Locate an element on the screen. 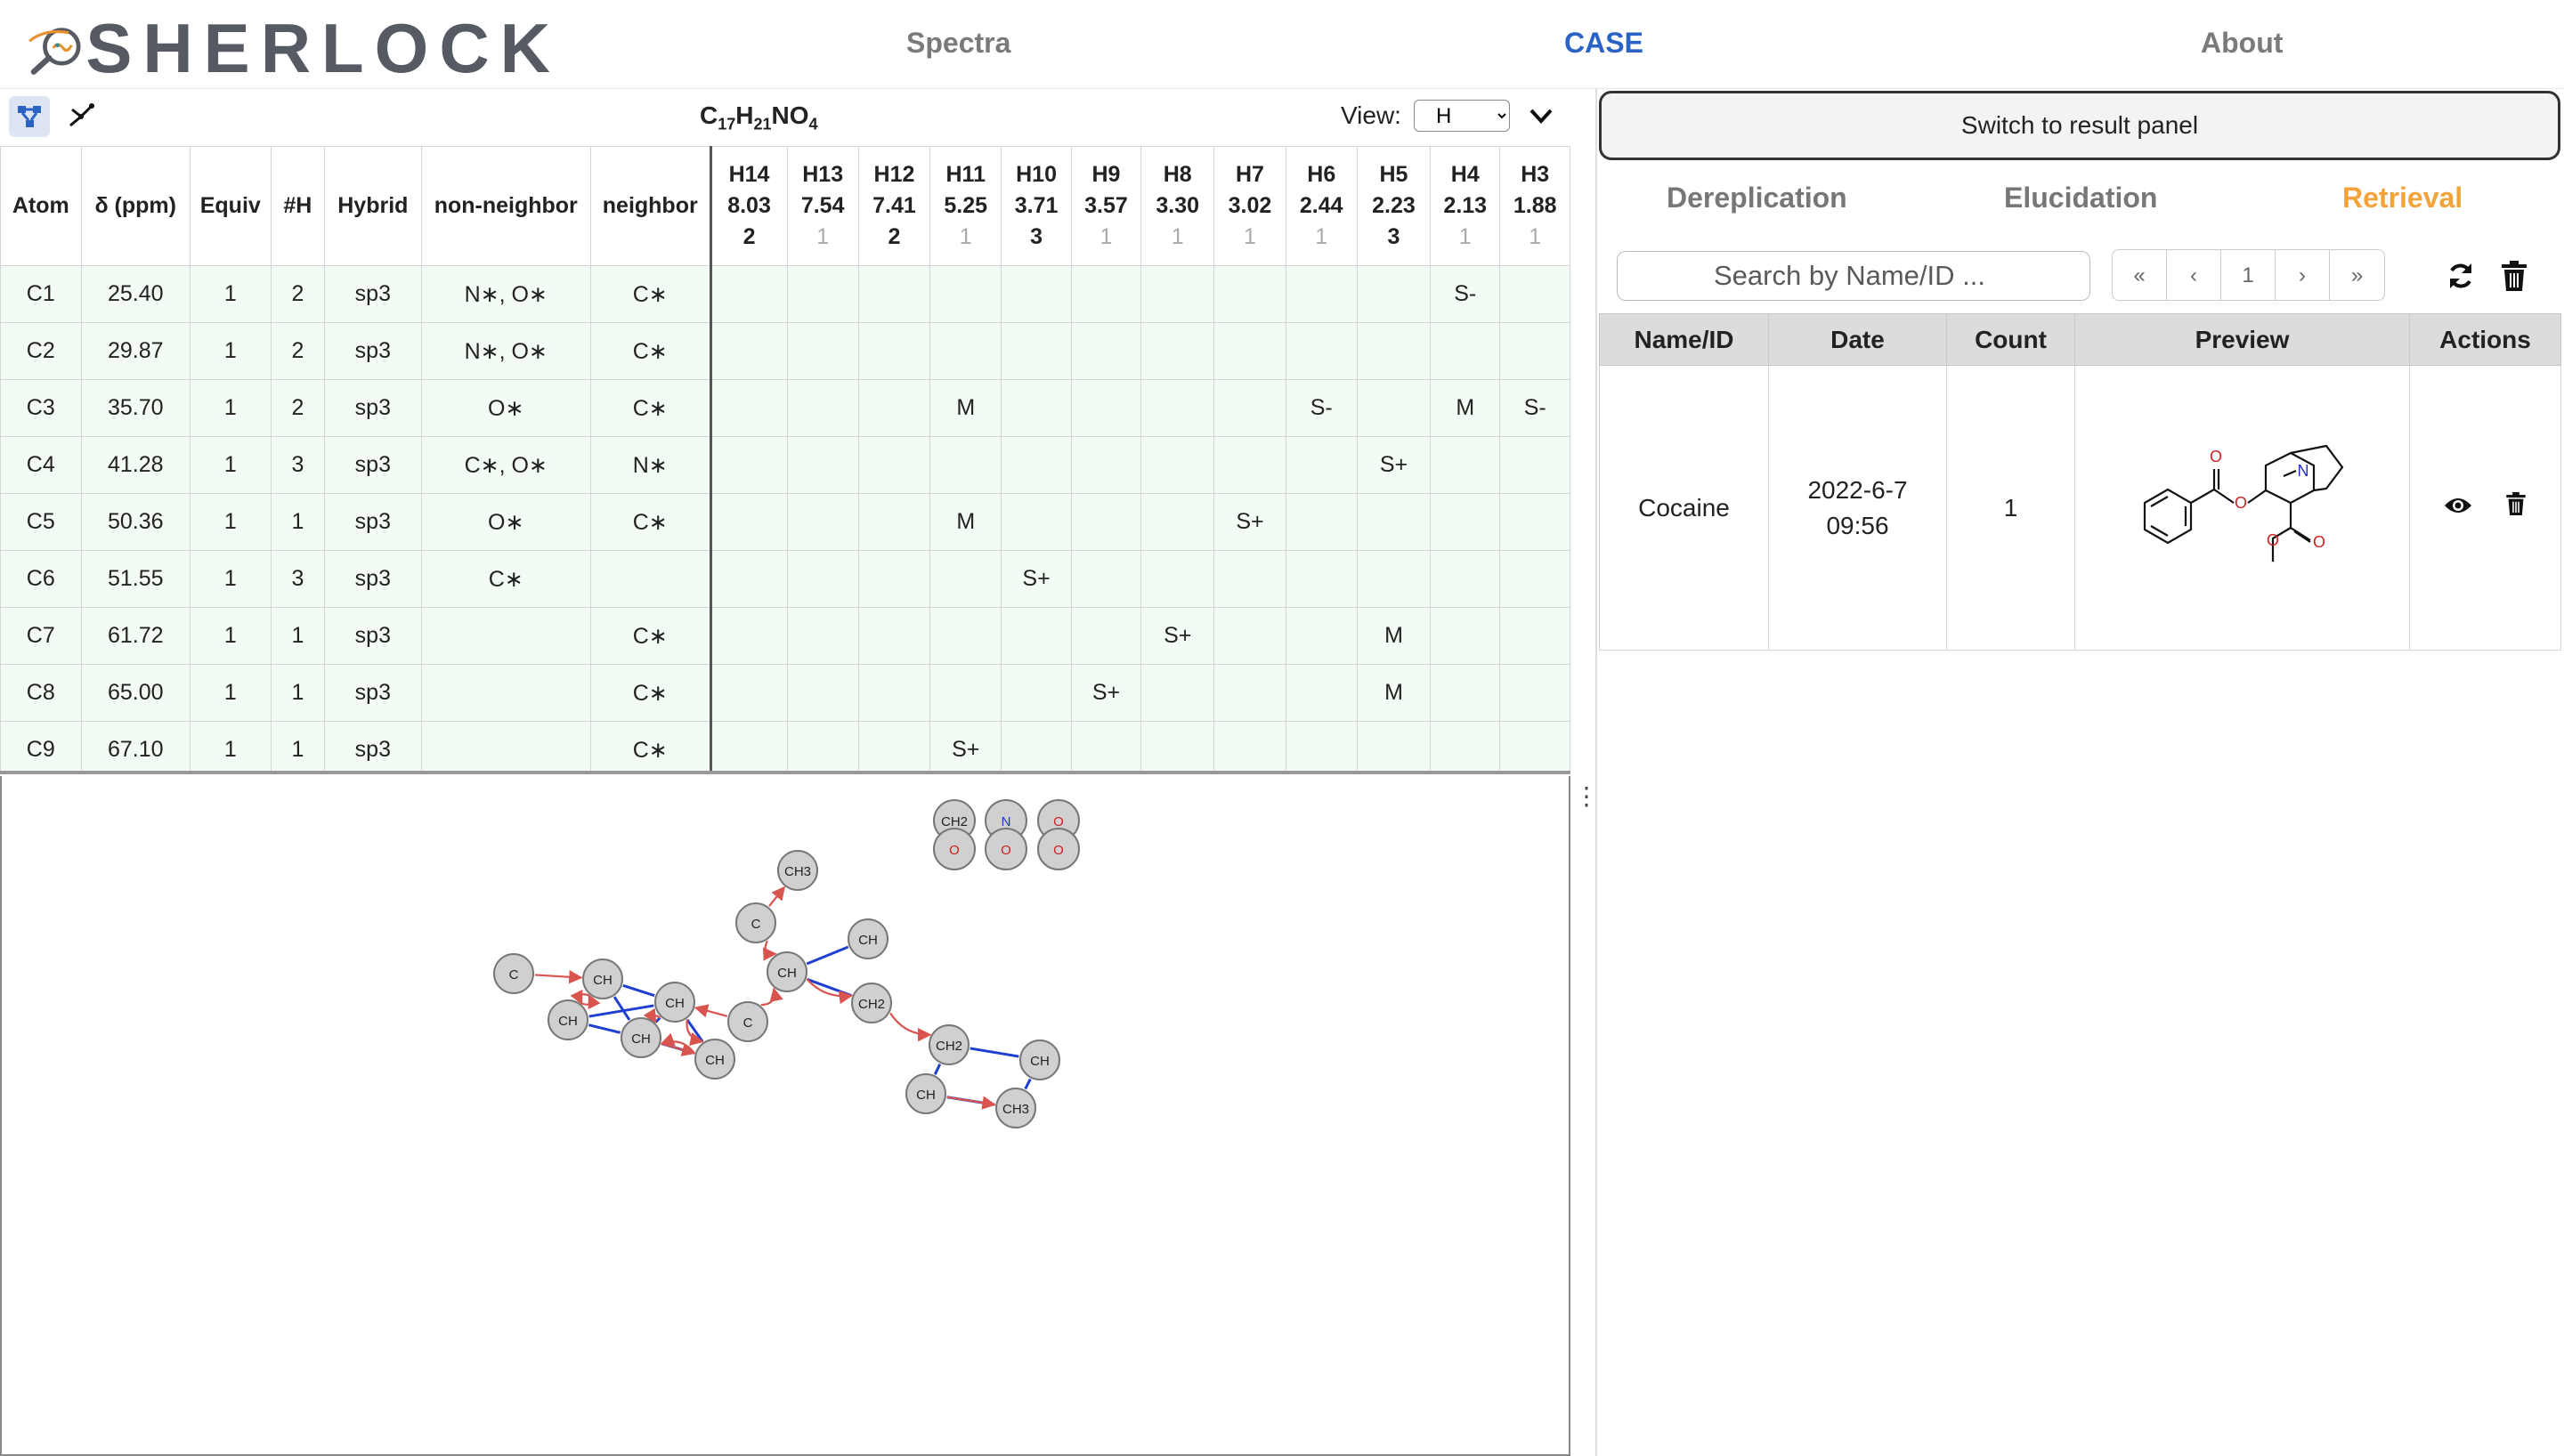 This screenshot has height=1456, width=2564. result-preview: O O O O N is located at coordinates (2242, 508).